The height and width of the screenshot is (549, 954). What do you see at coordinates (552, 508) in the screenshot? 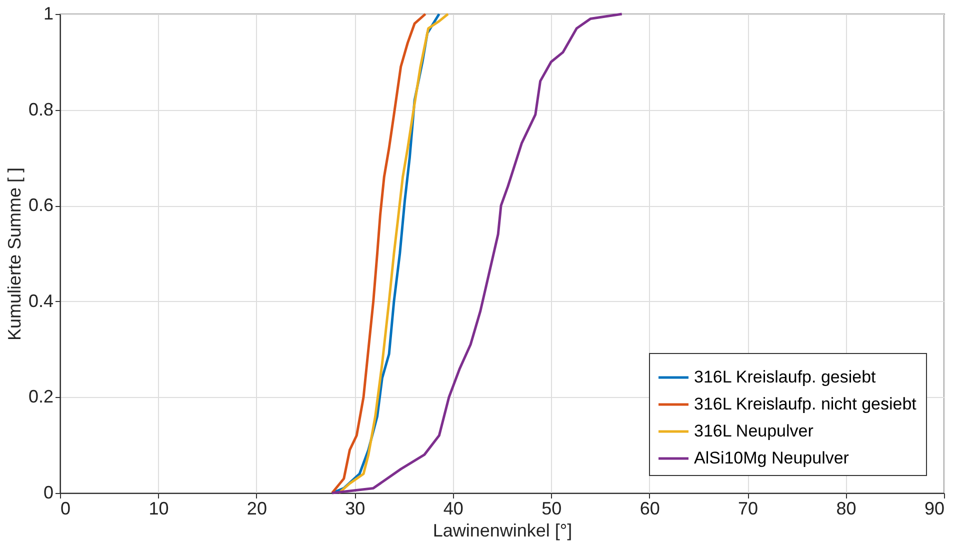
I see `x-tick-label: 50` at bounding box center [552, 508].